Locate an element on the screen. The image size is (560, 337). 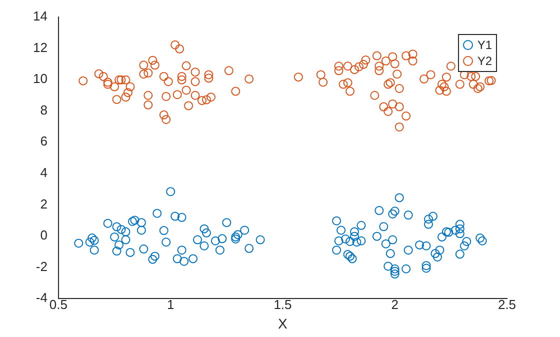
x-axis-title: X is located at coordinates (283, 323).